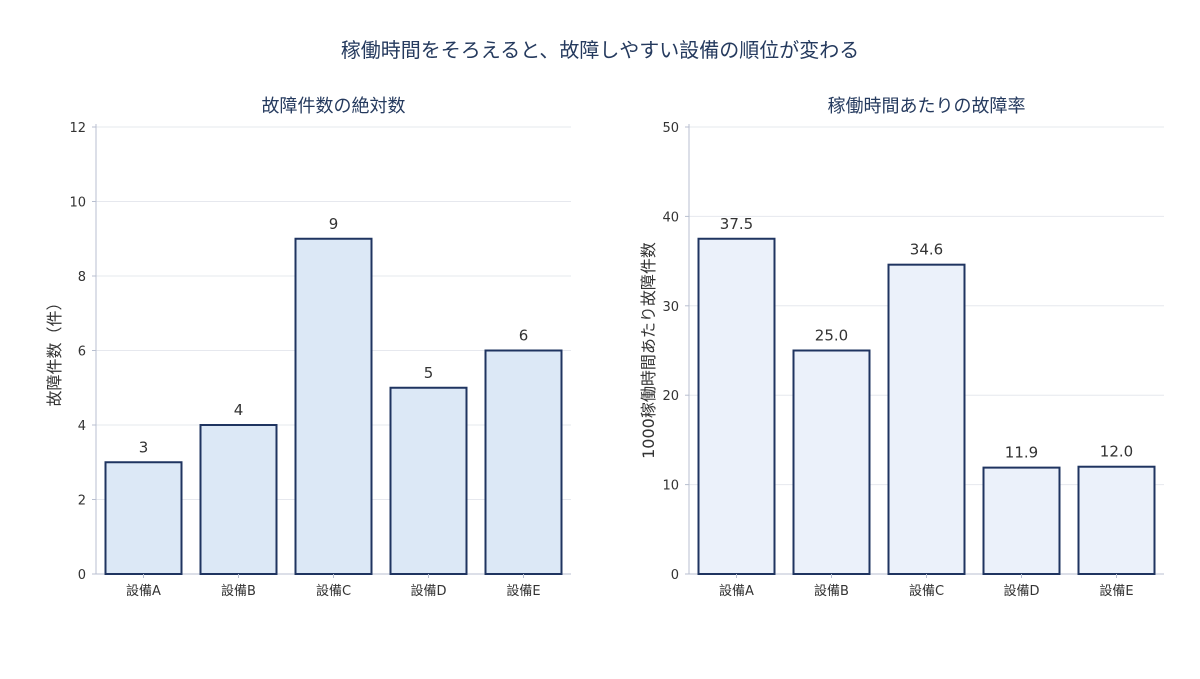 This screenshot has height=679, width=1200. I want to click on chart-1-data-label: 5, so click(429, 373).